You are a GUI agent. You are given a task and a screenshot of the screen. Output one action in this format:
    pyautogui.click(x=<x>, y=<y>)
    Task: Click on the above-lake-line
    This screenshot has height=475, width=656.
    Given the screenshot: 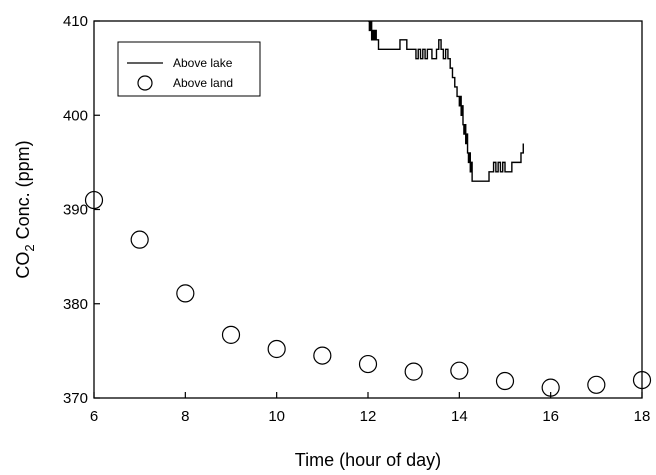 What is the action you would take?
    pyautogui.click(x=446, y=101)
    